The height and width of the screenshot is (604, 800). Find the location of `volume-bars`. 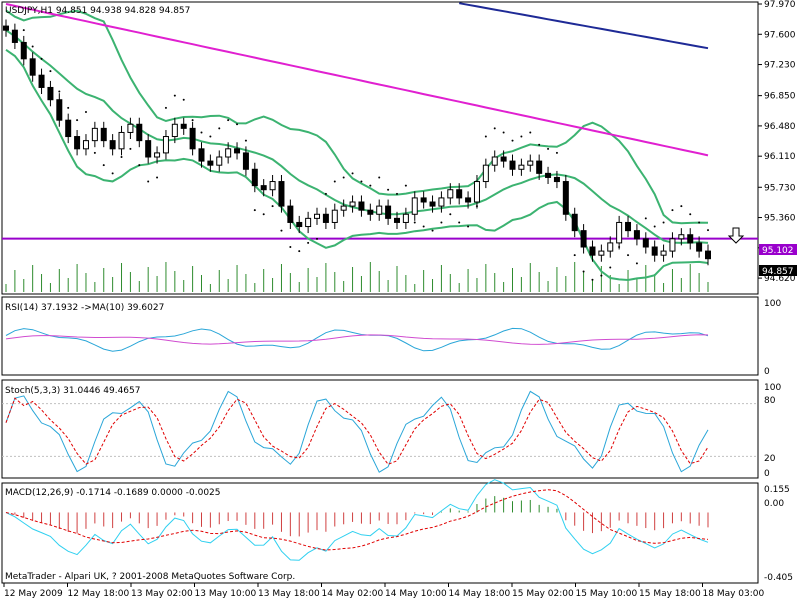

volume-bars is located at coordinates (357, 277).